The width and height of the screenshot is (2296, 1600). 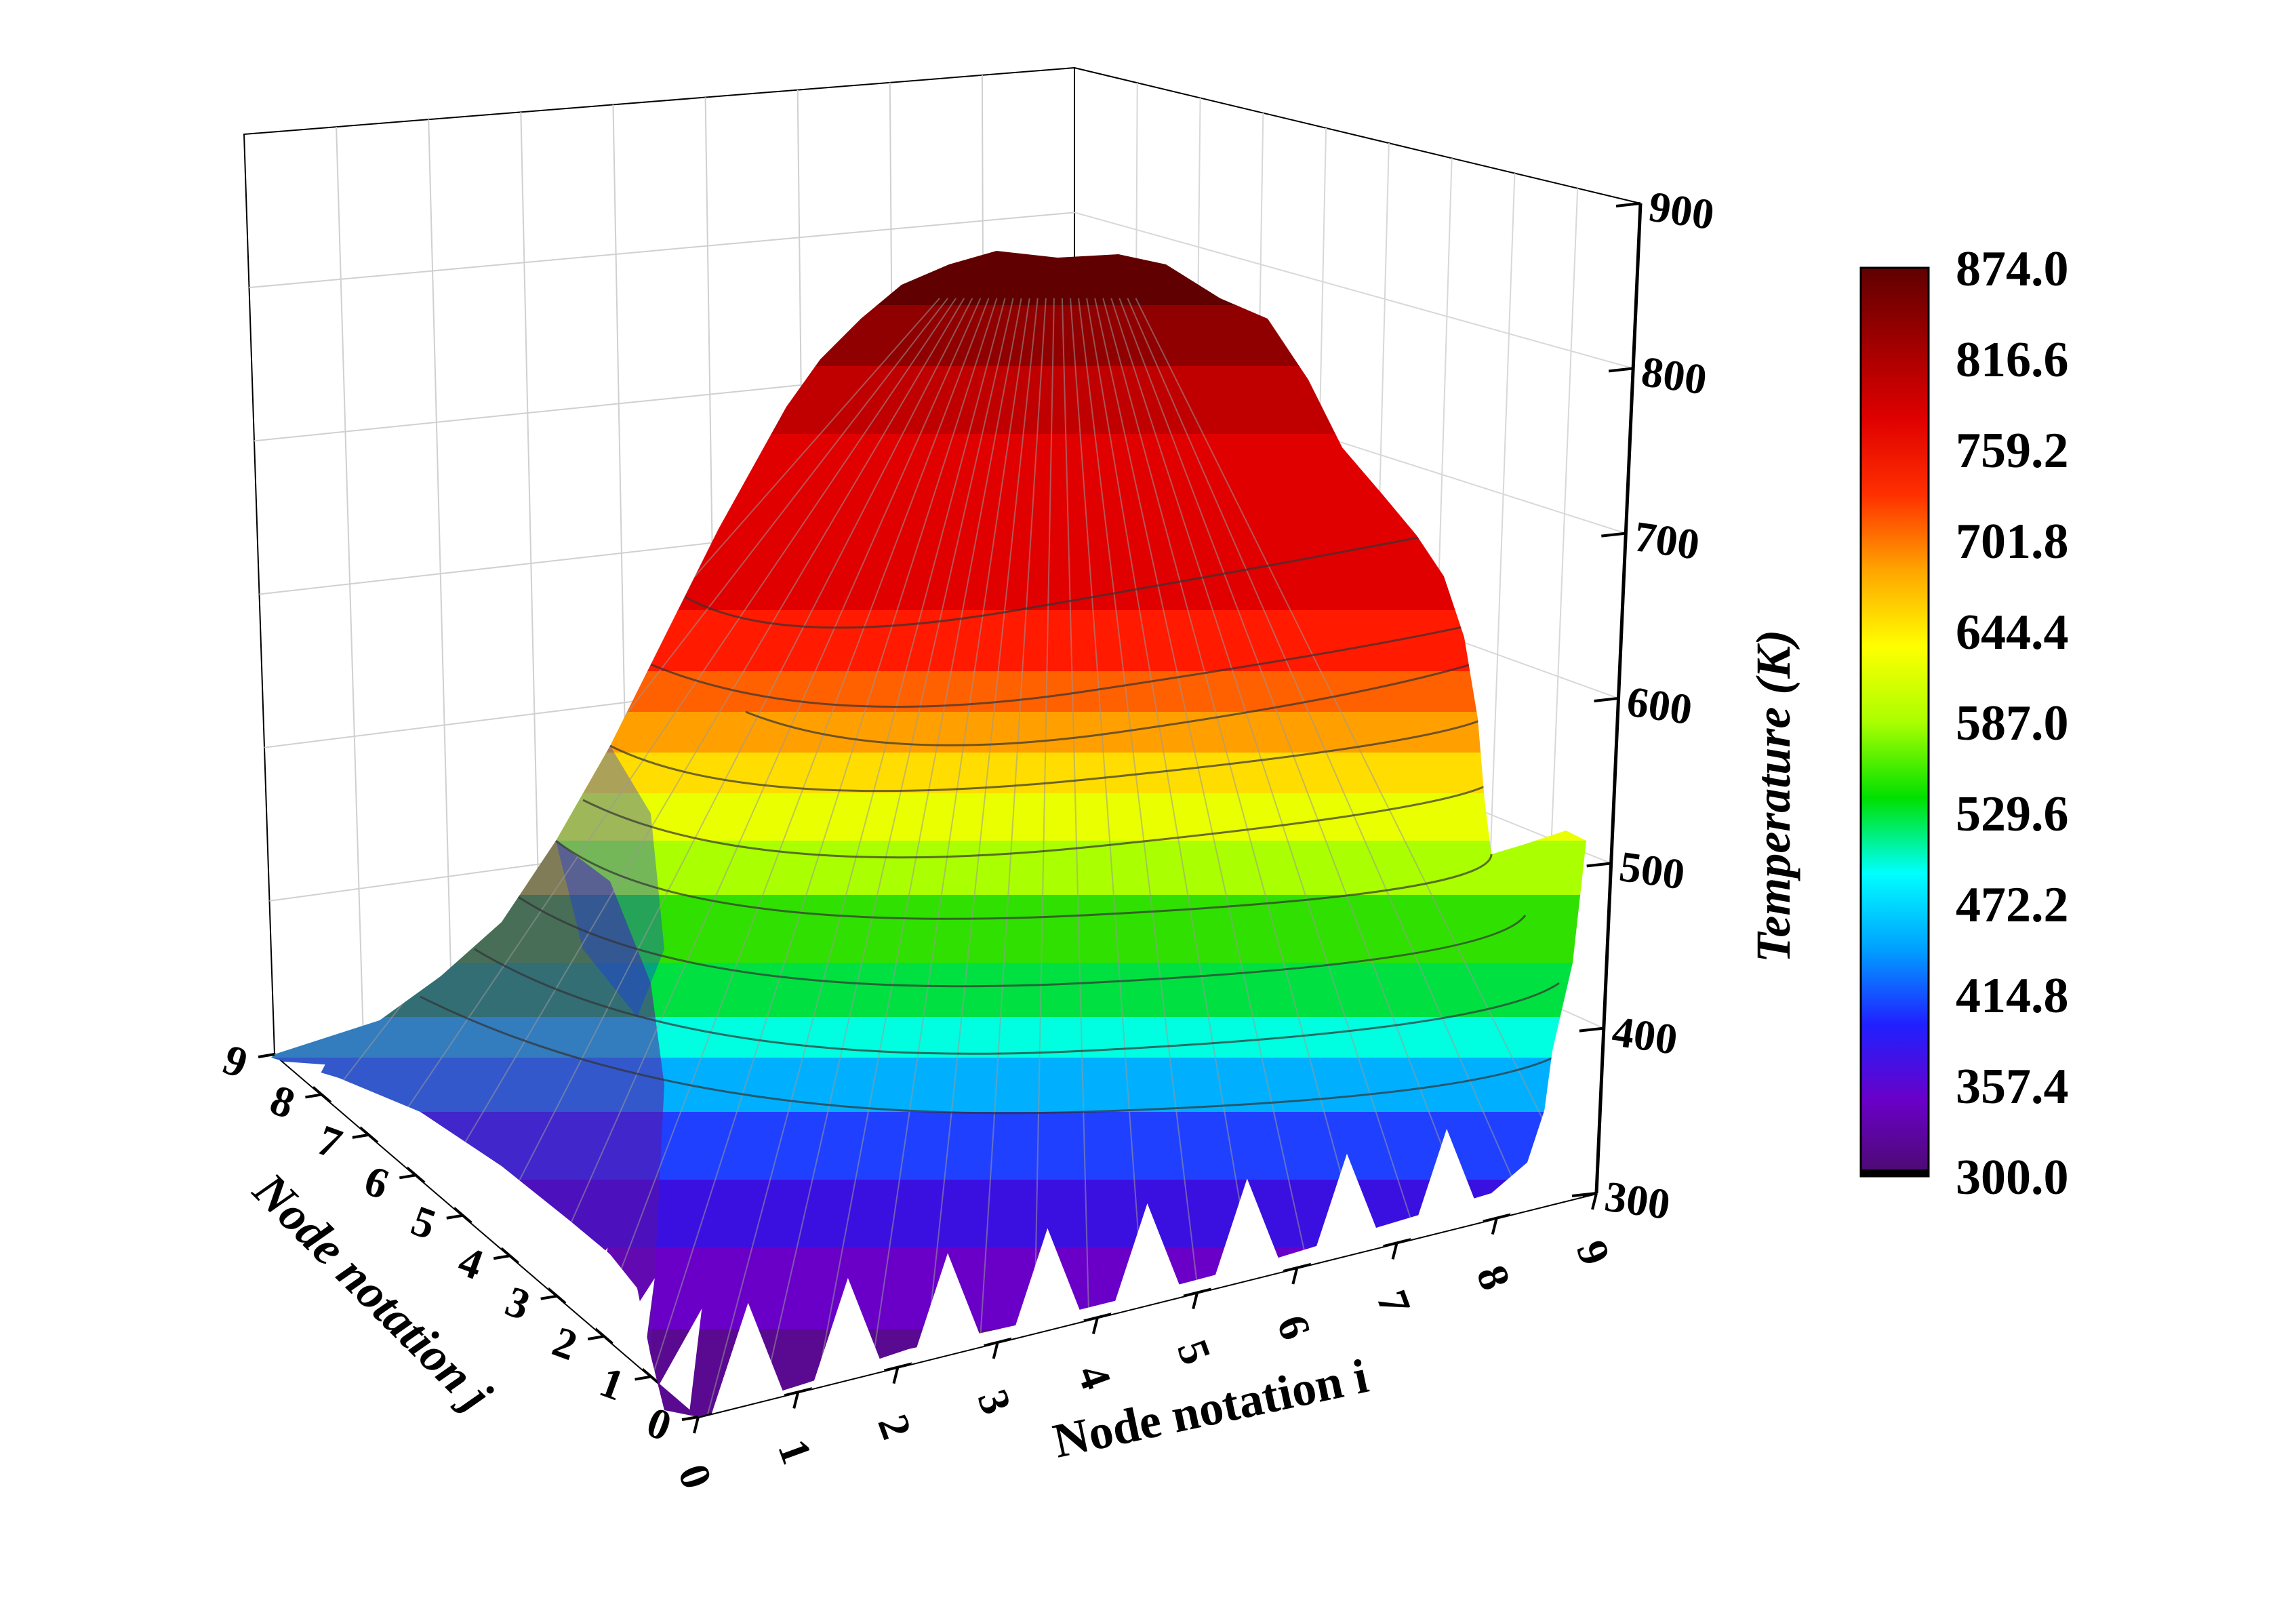 I want to click on j-tick-label: 9, so click(x=235, y=1061).